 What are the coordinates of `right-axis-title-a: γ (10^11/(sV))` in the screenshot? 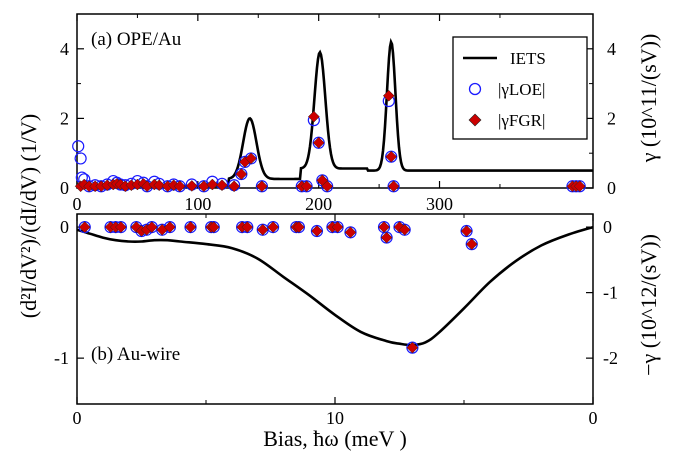 It's located at (648, 99).